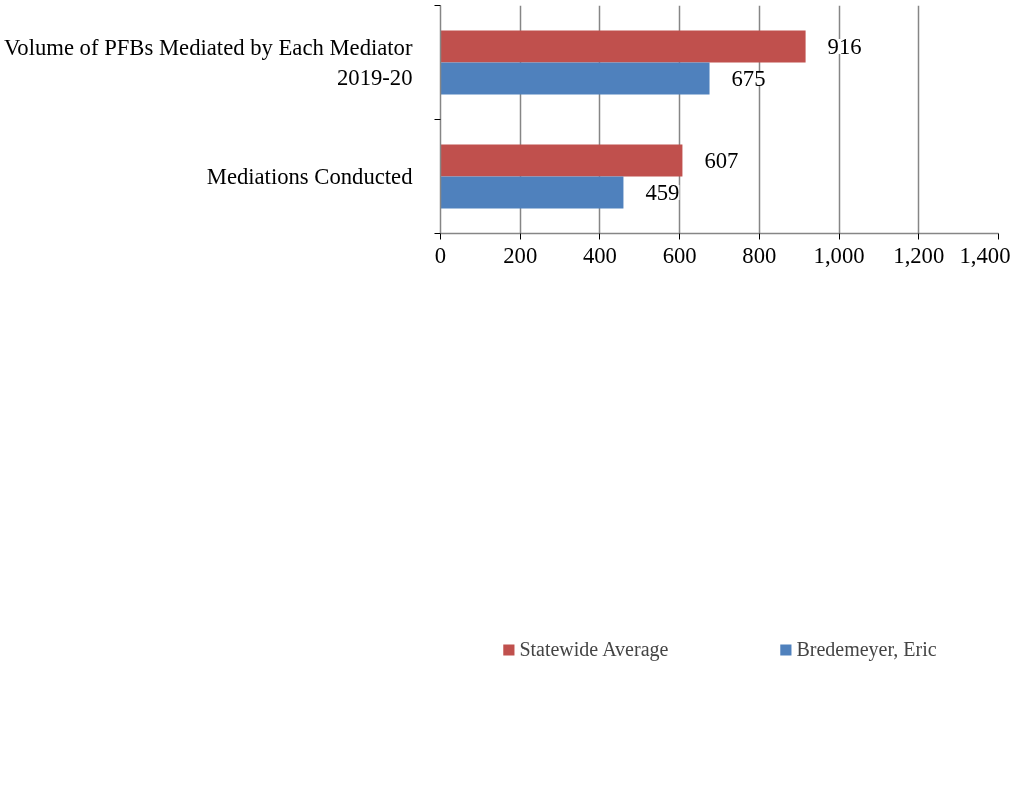  I want to click on x-tick-label: 800, so click(759, 255).